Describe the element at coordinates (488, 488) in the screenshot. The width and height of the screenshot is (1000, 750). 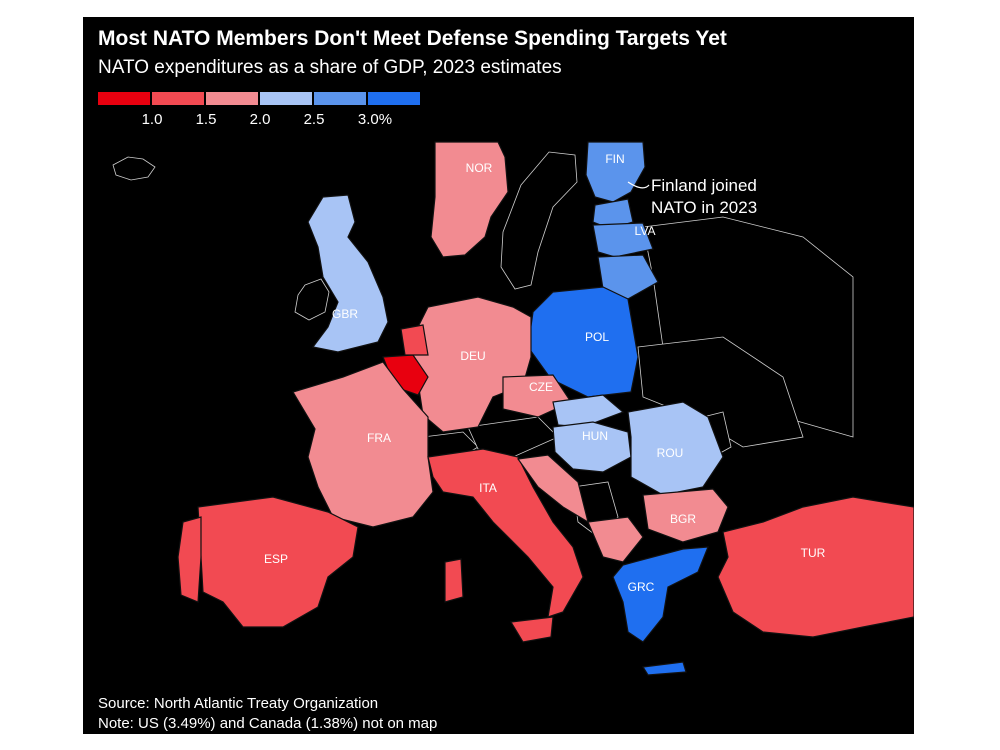
I see `label-ita: ITA` at that location.